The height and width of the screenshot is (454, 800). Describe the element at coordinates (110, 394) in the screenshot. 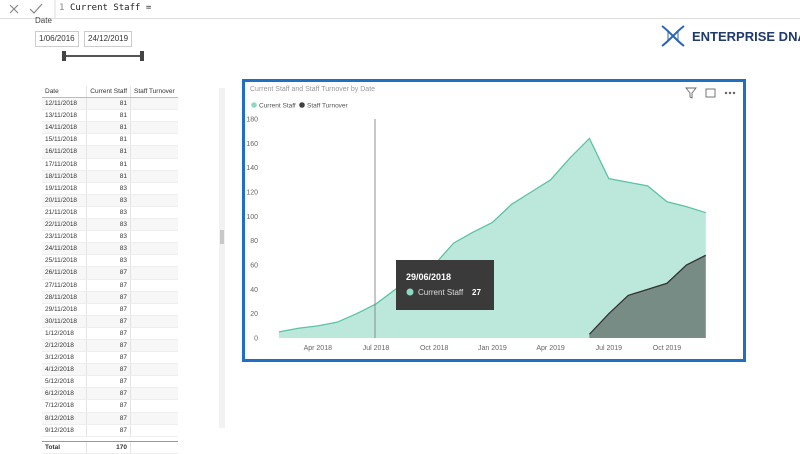

I see `table-row: 6/12/2018 87` at that location.